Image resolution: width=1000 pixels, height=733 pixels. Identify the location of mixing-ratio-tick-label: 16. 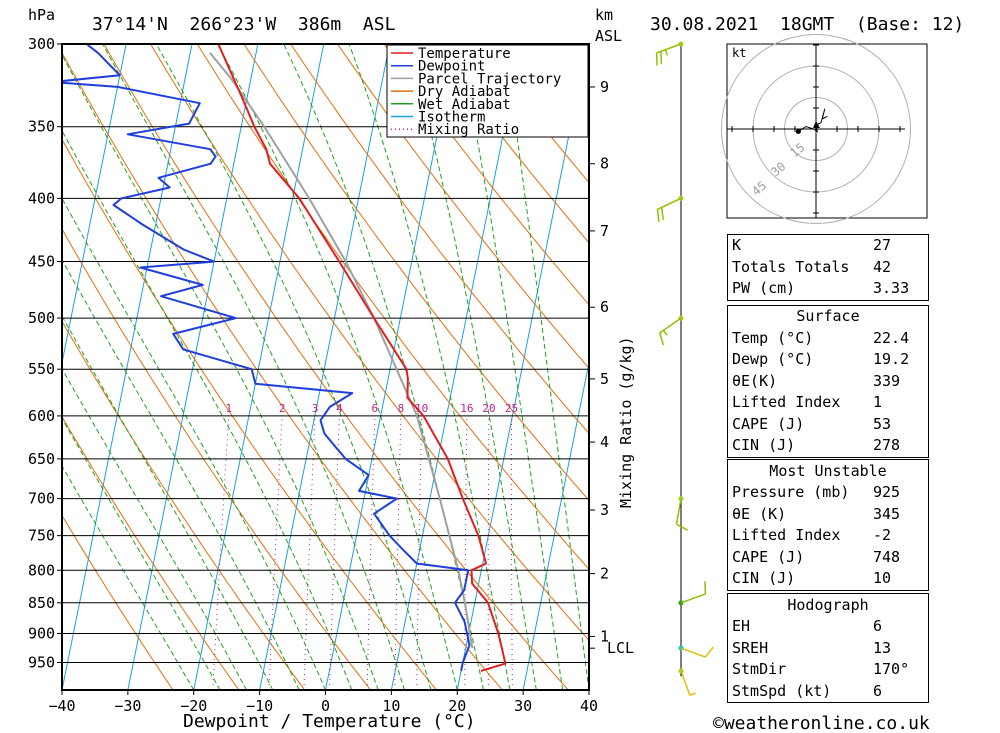
(466, 408).